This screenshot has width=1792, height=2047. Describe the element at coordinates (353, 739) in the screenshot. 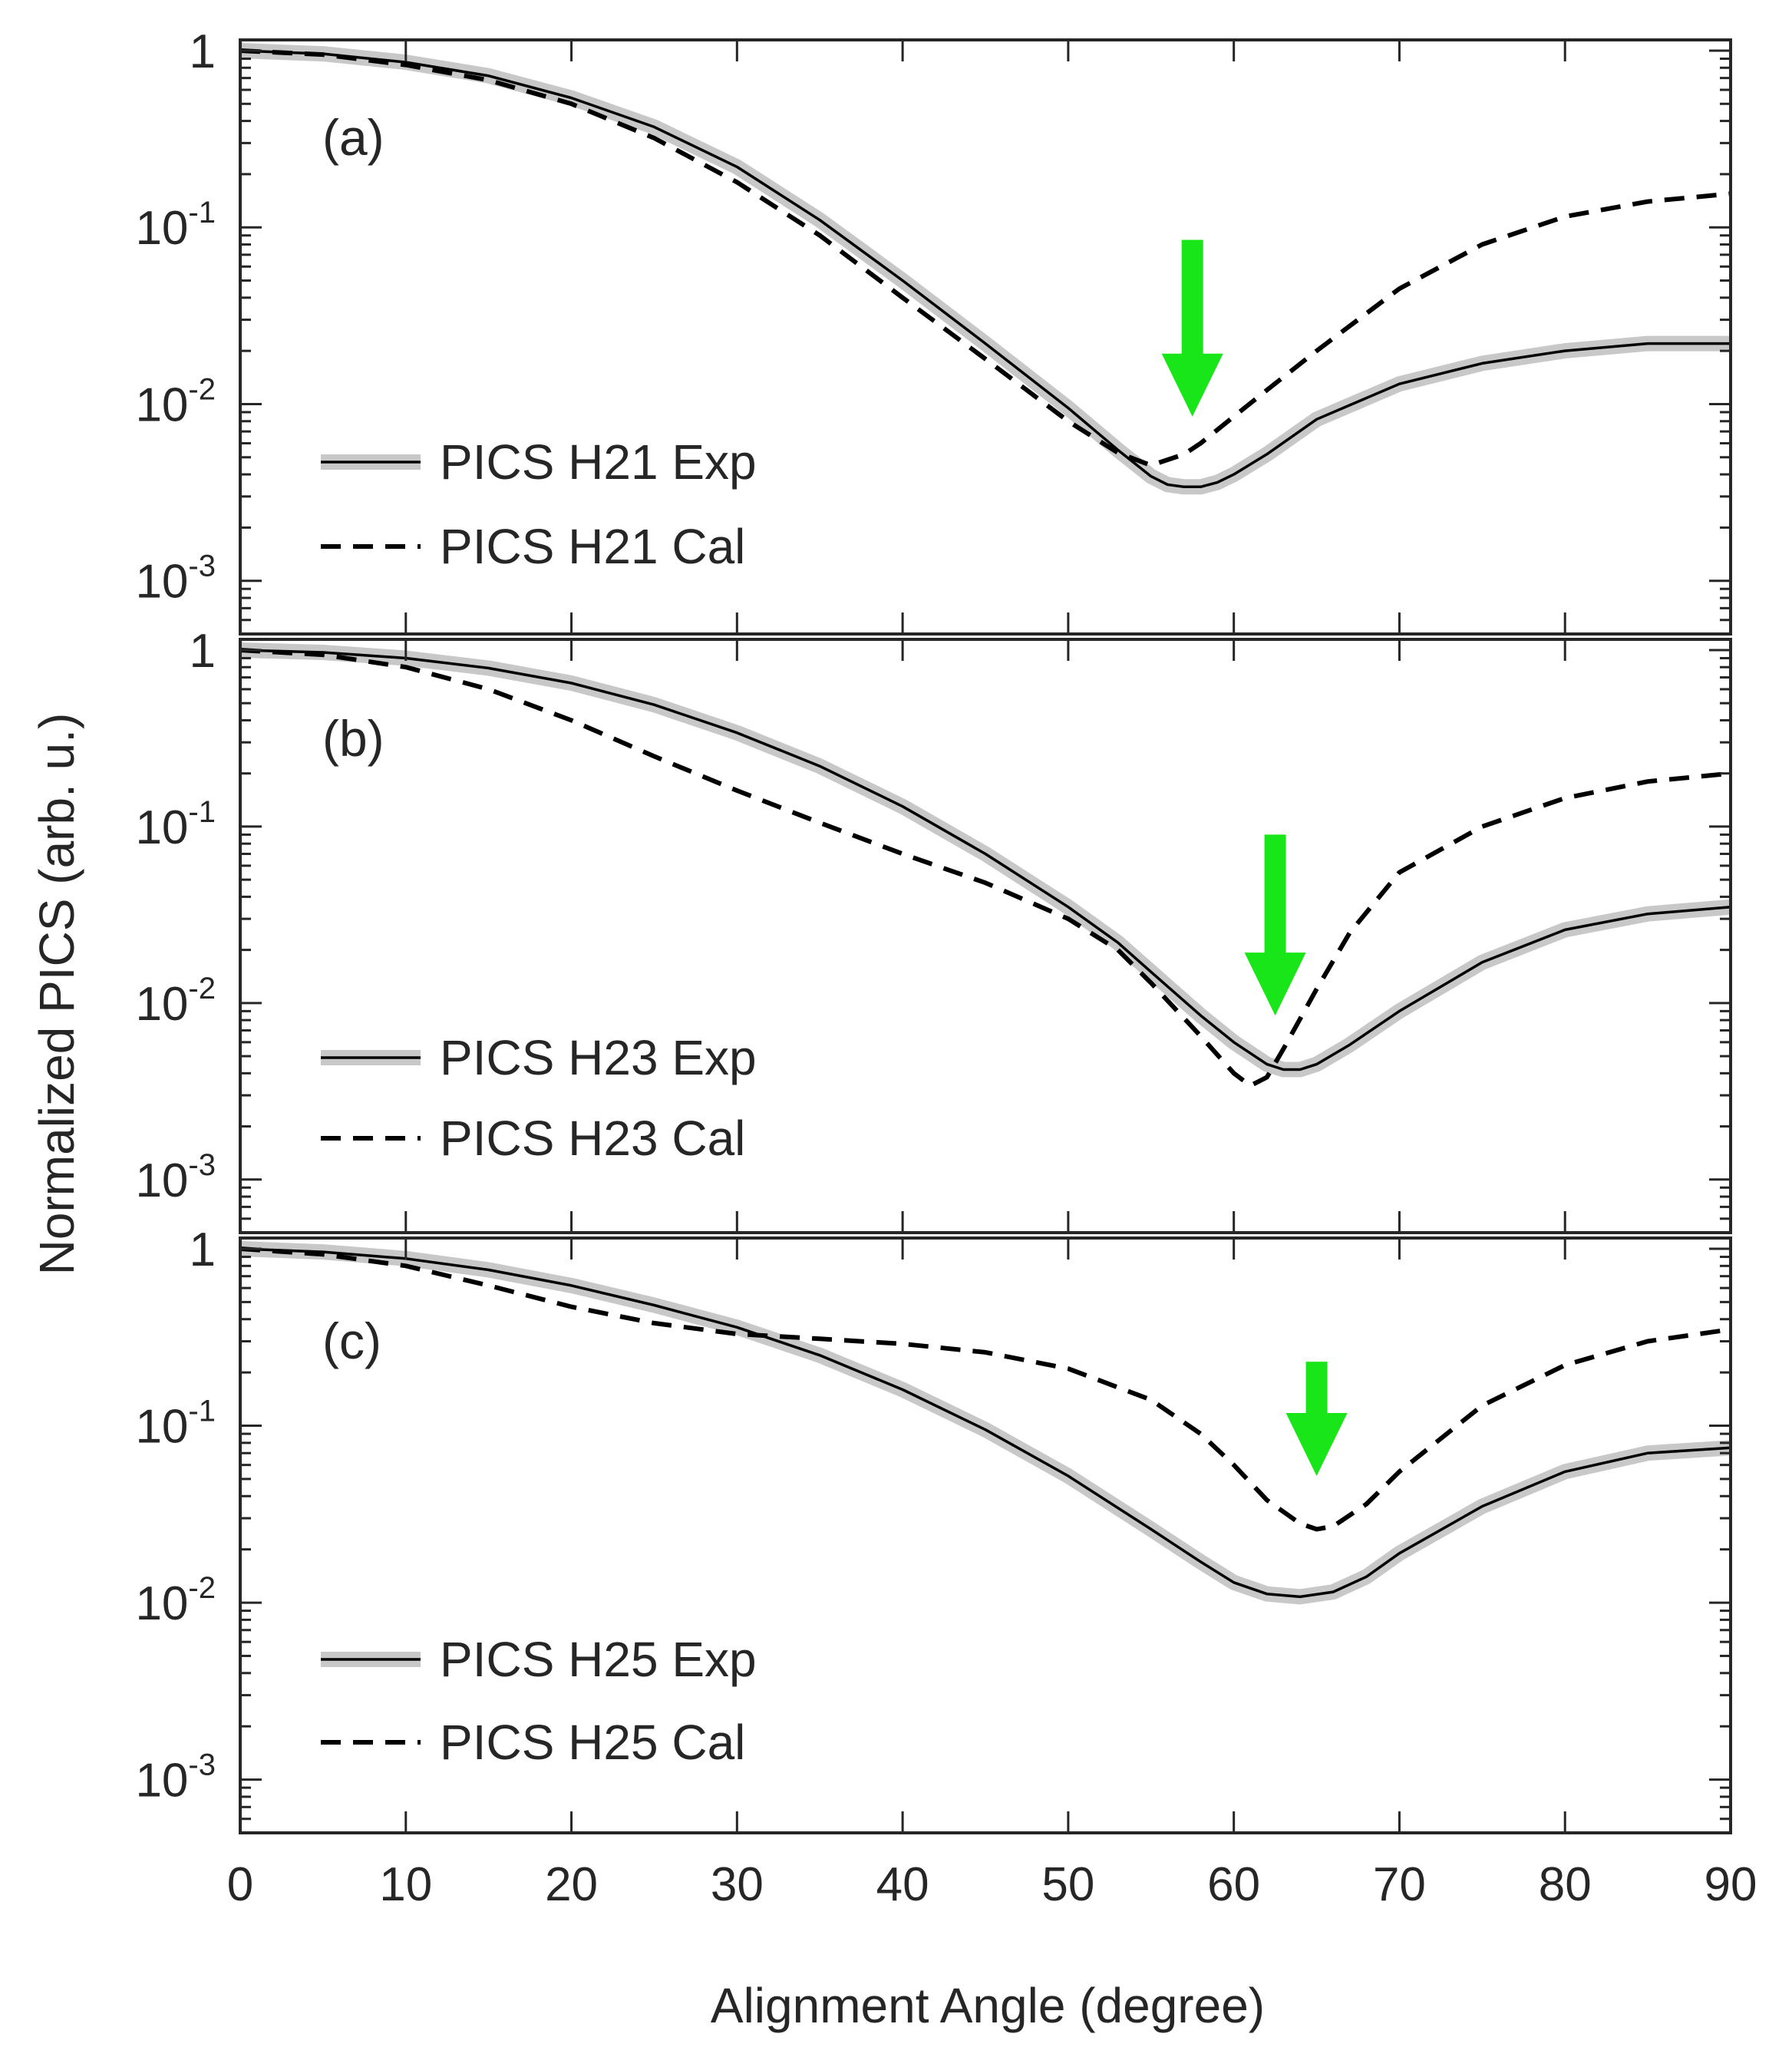

I see `panel-label: (b)` at that location.